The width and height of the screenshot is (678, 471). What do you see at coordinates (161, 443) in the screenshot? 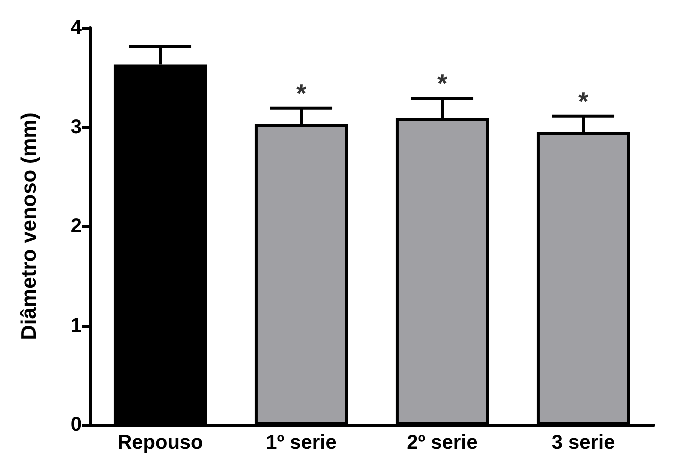
I see `x-tick-label: Repouso` at bounding box center [161, 443].